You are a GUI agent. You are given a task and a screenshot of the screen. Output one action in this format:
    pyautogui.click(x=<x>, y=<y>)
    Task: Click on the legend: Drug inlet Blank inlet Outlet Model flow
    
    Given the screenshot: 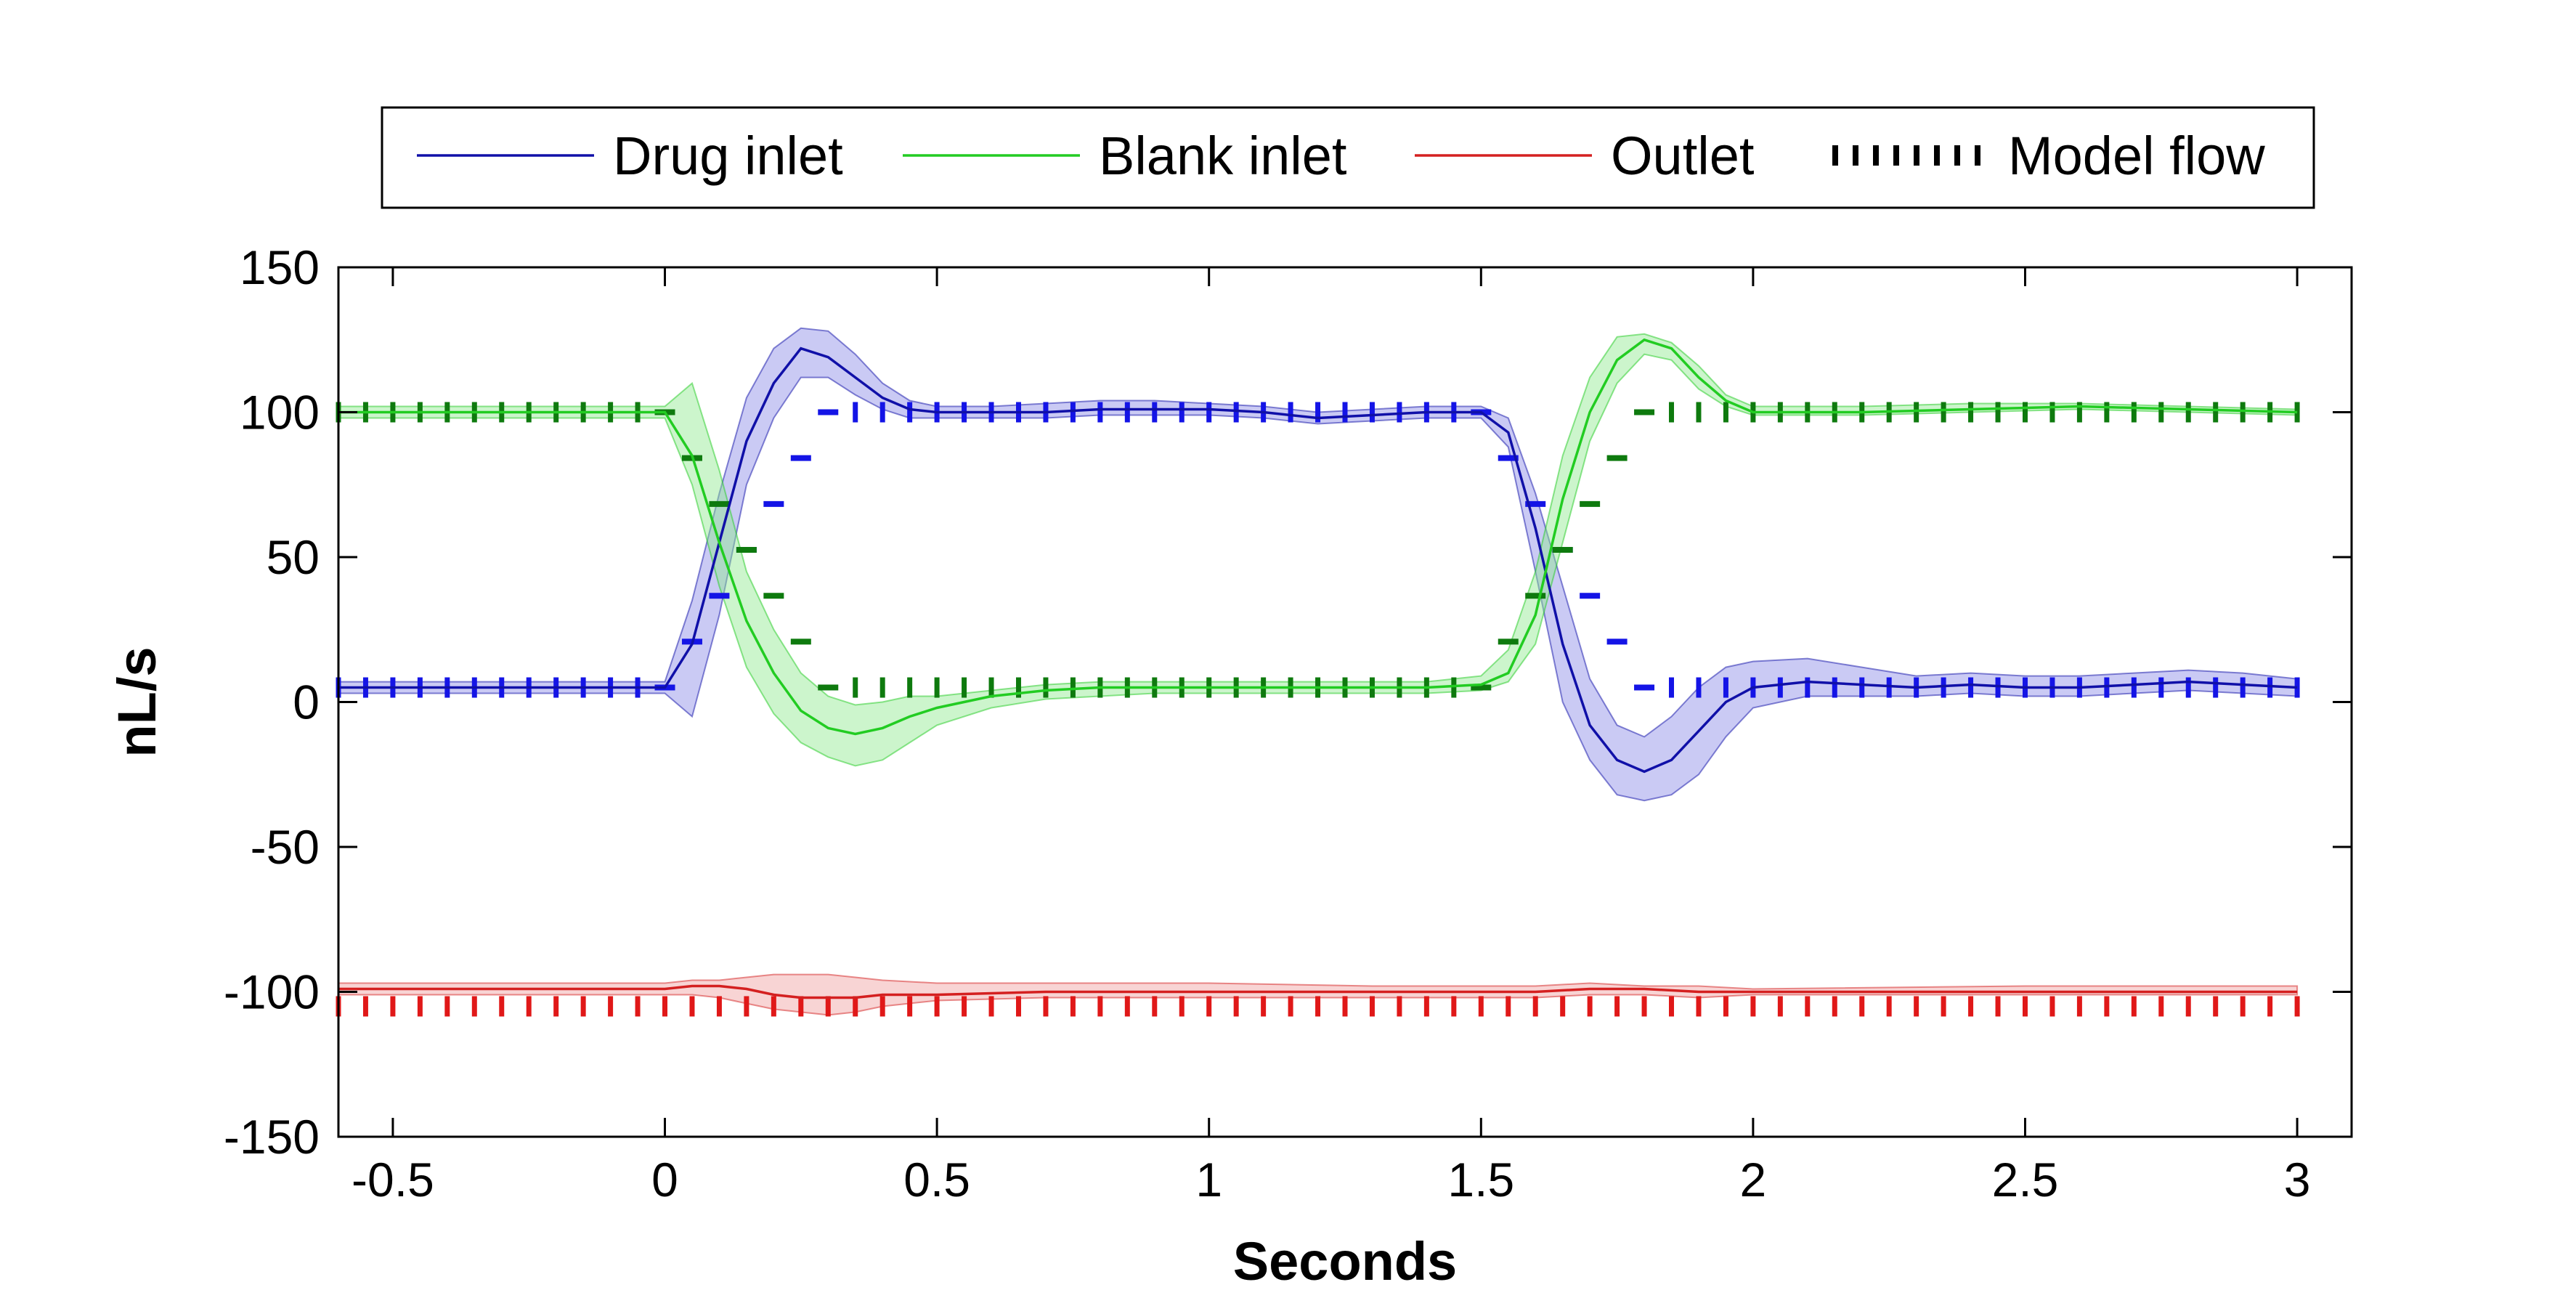 What is the action you would take?
    pyautogui.click(x=1348, y=157)
    